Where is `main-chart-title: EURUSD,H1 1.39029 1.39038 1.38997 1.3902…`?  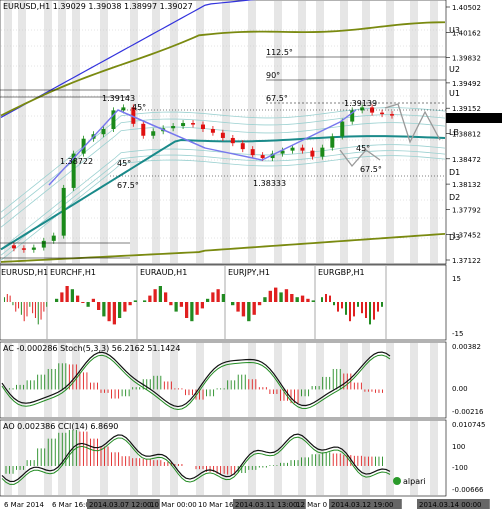 main-chart-title: EURUSD,H1 1.39029 1.39038 1.38997 1.3902… is located at coordinates (98, 6).